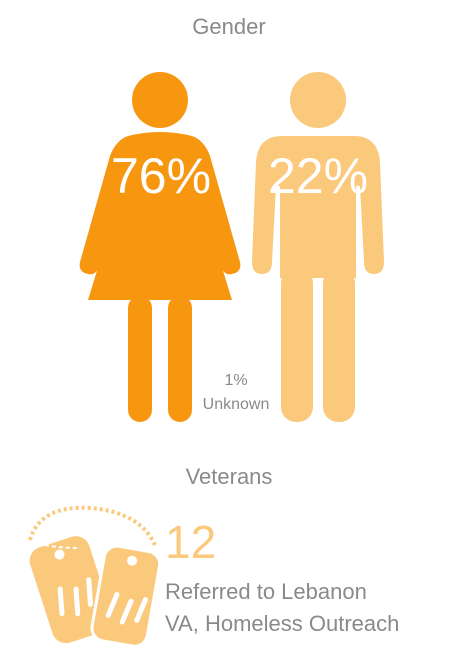  What do you see at coordinates (266, 591) in the screenshot?
I see `veterans-description-line: Referred to Lebanon` at bounding box center [266, 591].